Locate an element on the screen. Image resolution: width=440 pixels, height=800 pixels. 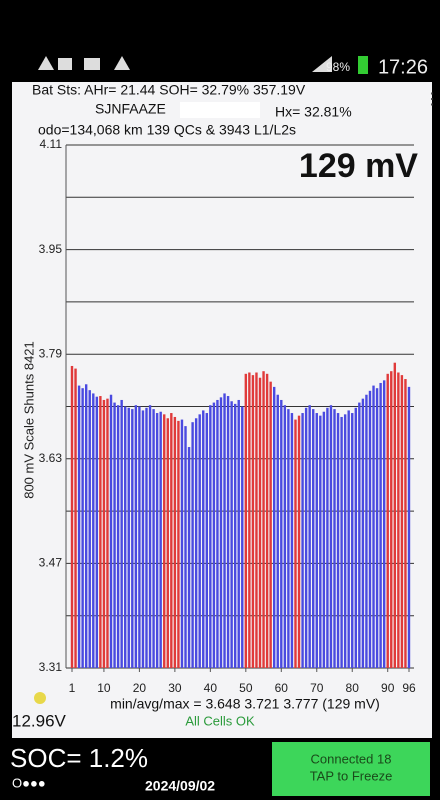
y-tick-label: 3.79 is located at coordinates (51, 353).